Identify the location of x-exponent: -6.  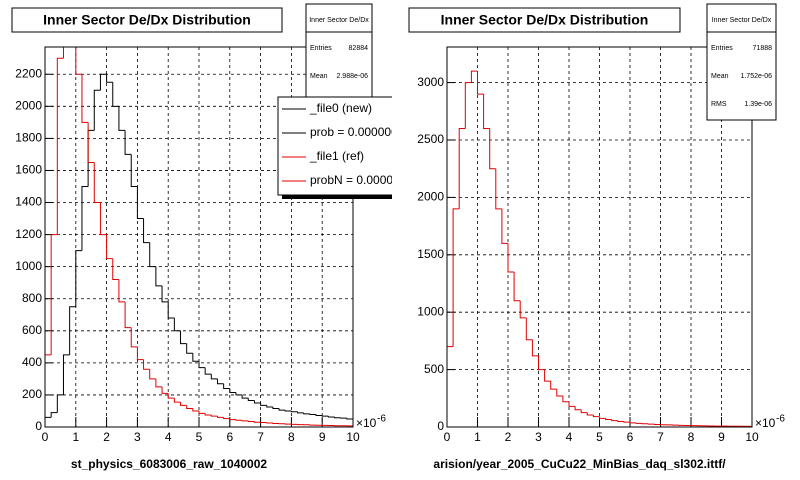
(381, 419).